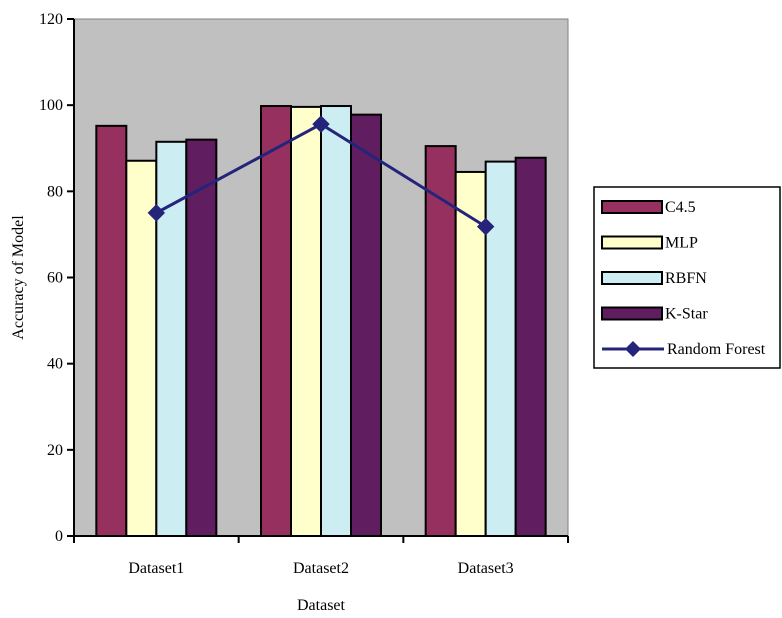 This screenshot has height=618, width=782. Describe the element at coordinates (632, 313) in the screenshot. I see `legend-swatch-k-star` at that location.